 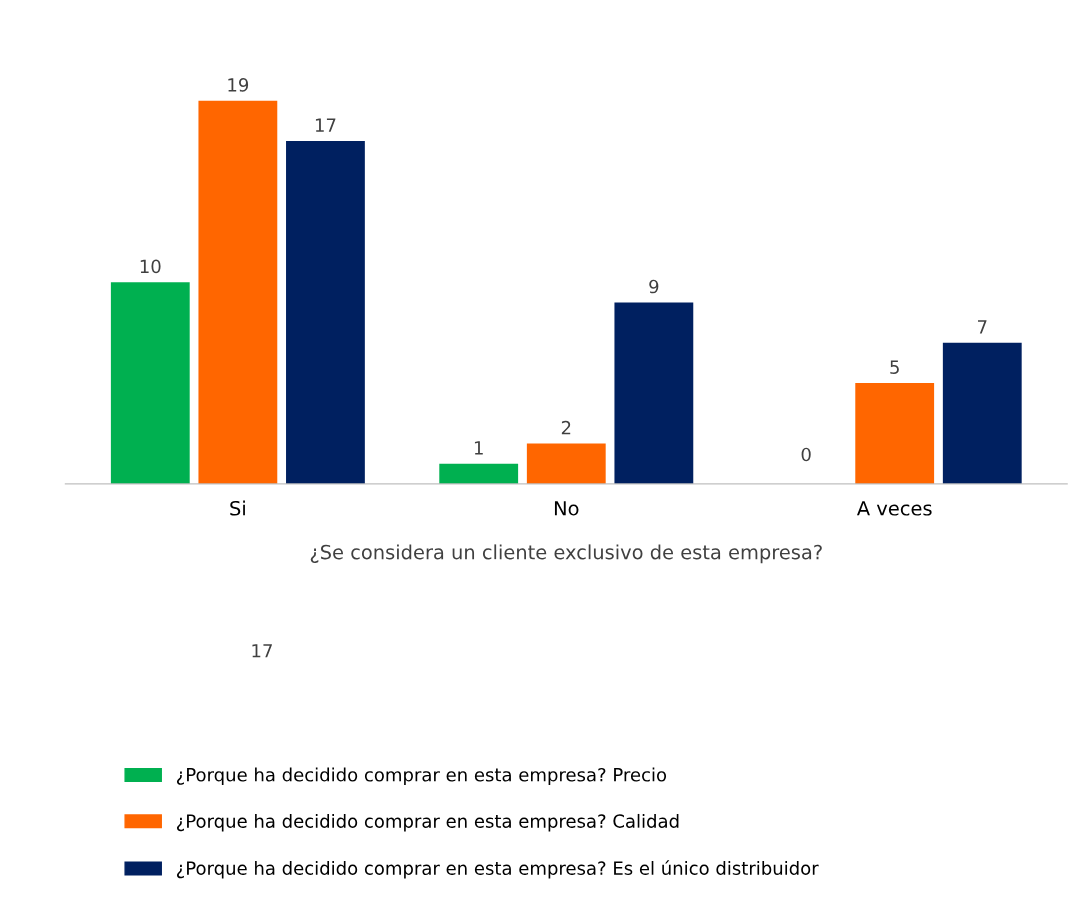 What do you see at coordinates (654, 286) in the screenshot?
I see `data-label: 9` at bounding box center [654, 286].